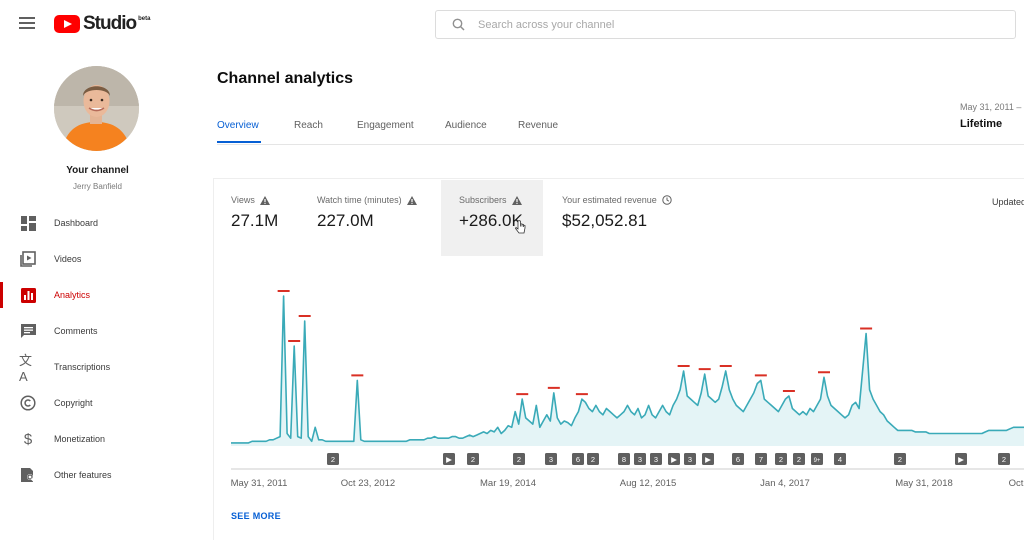  I want to click on sidebar-item-other-features: Other features, so click(97, 475).